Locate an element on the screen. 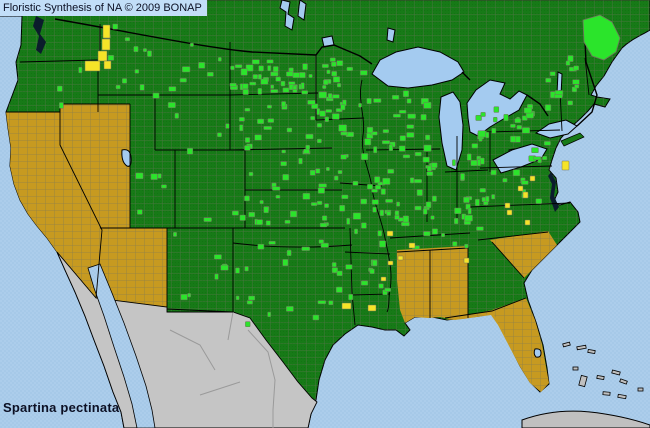  lake-superior is located at coordinates (418, 67).